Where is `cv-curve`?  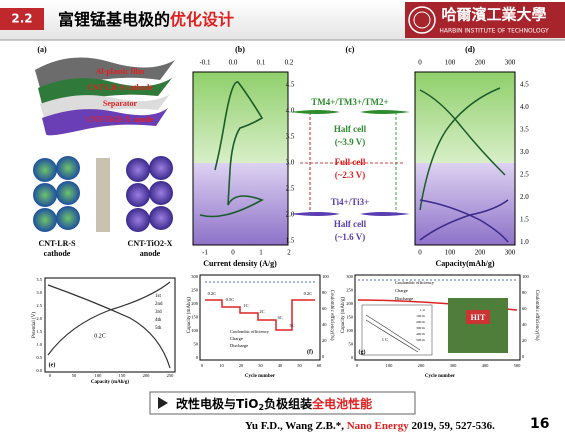
cv-curve is located at coordinates (231, 149).